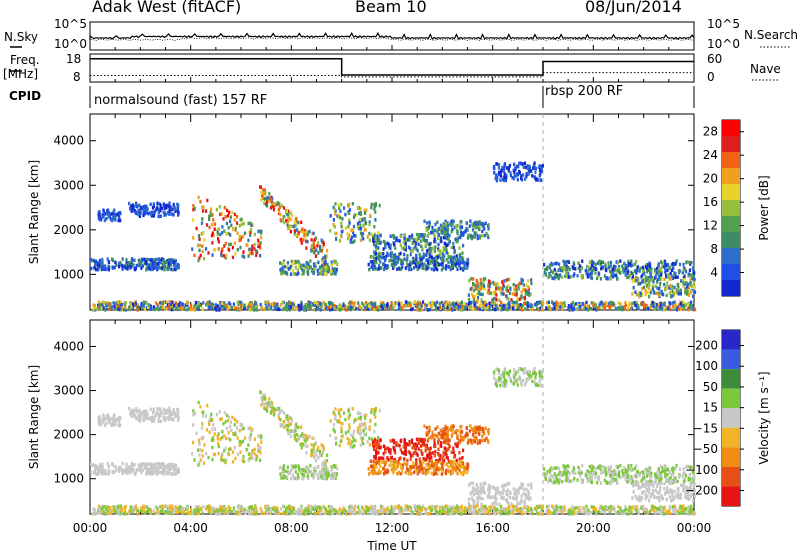 Image resolution: width=800 pixels, height=554 pixels. Describe the element at coordinates (593, 528) in the screenshot. I see `time-tick-label: 20:00` at that location.